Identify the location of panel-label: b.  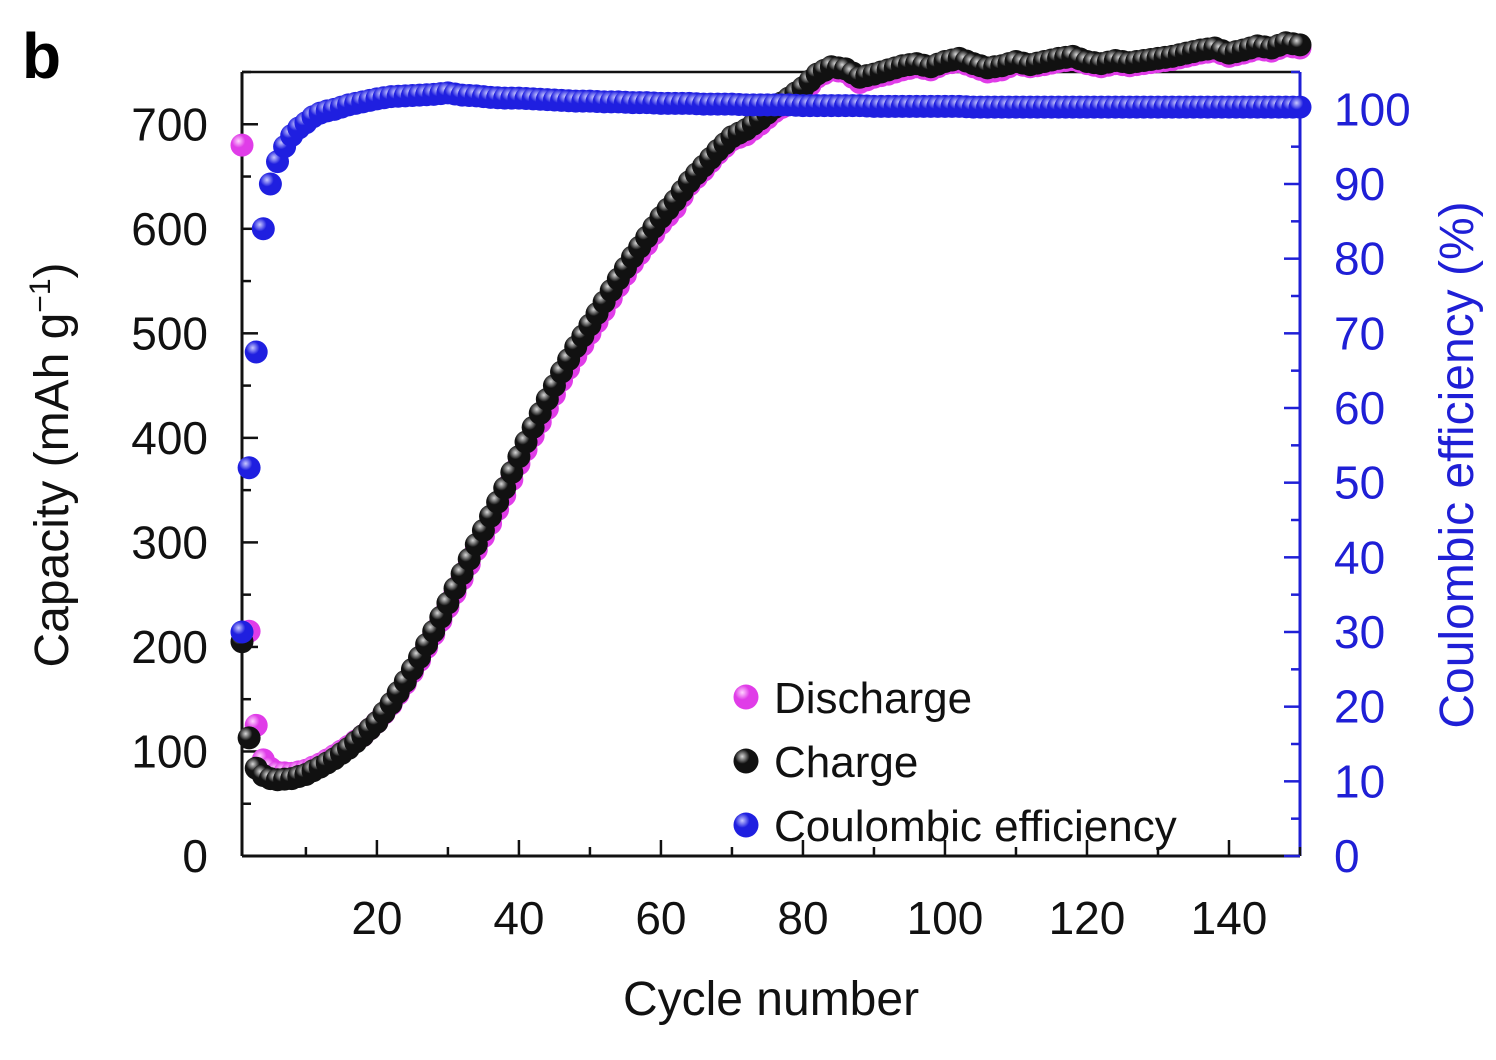
(41, 56).